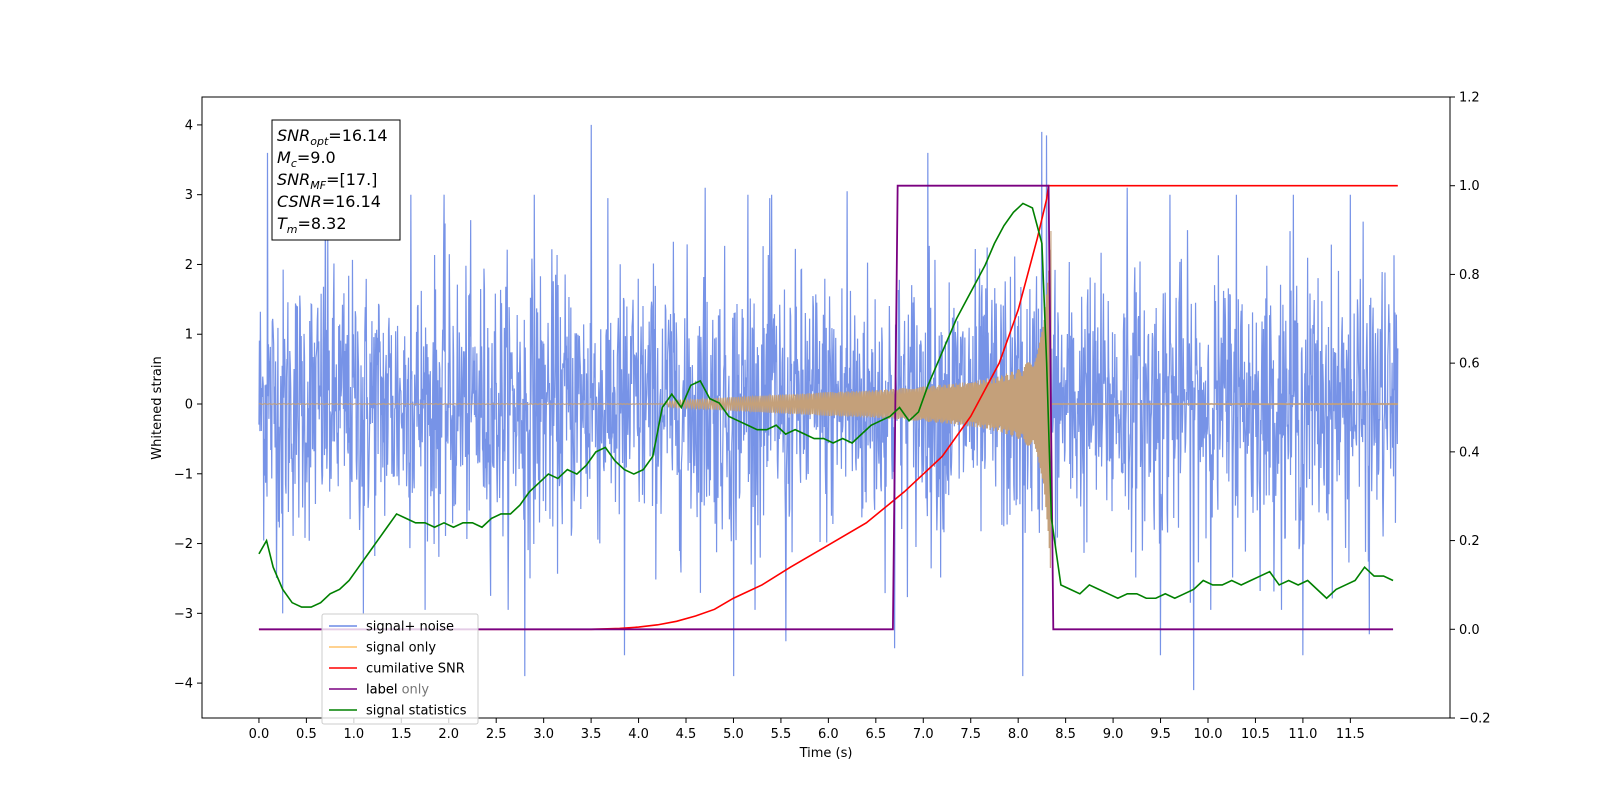 The width and height of the screenshot is (1600, 800). Describe the element at coordinates (638, 734) in the screenshot. I see `x-tick-label: 4.0` at that location.